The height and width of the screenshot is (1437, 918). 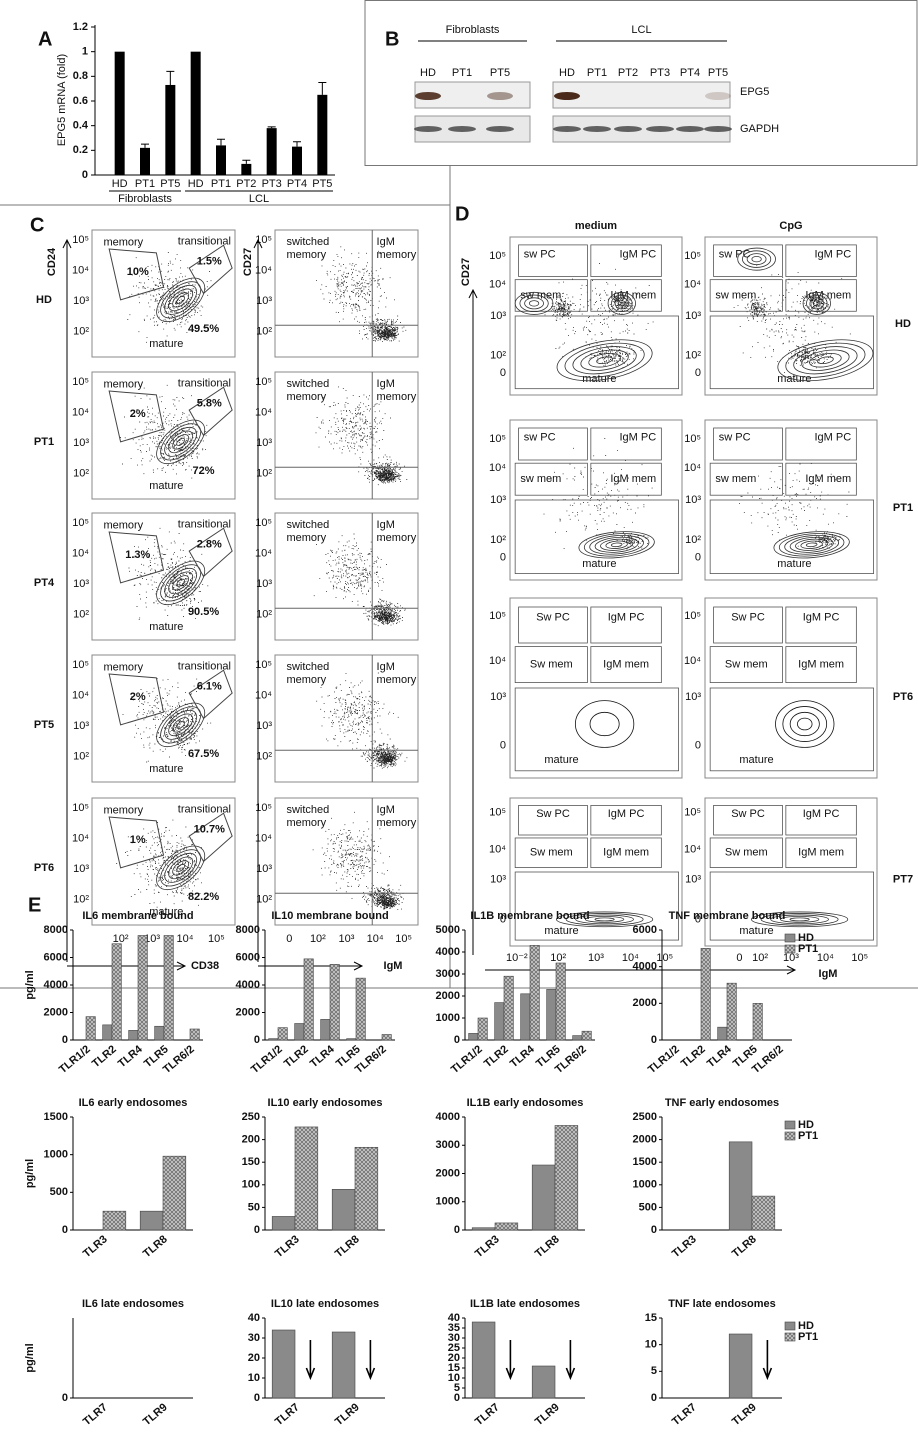 What do you see at coordinates (746, 665) in the screenshot?
I see `gate-label: Sw mem` at bounding box center [746, 665].